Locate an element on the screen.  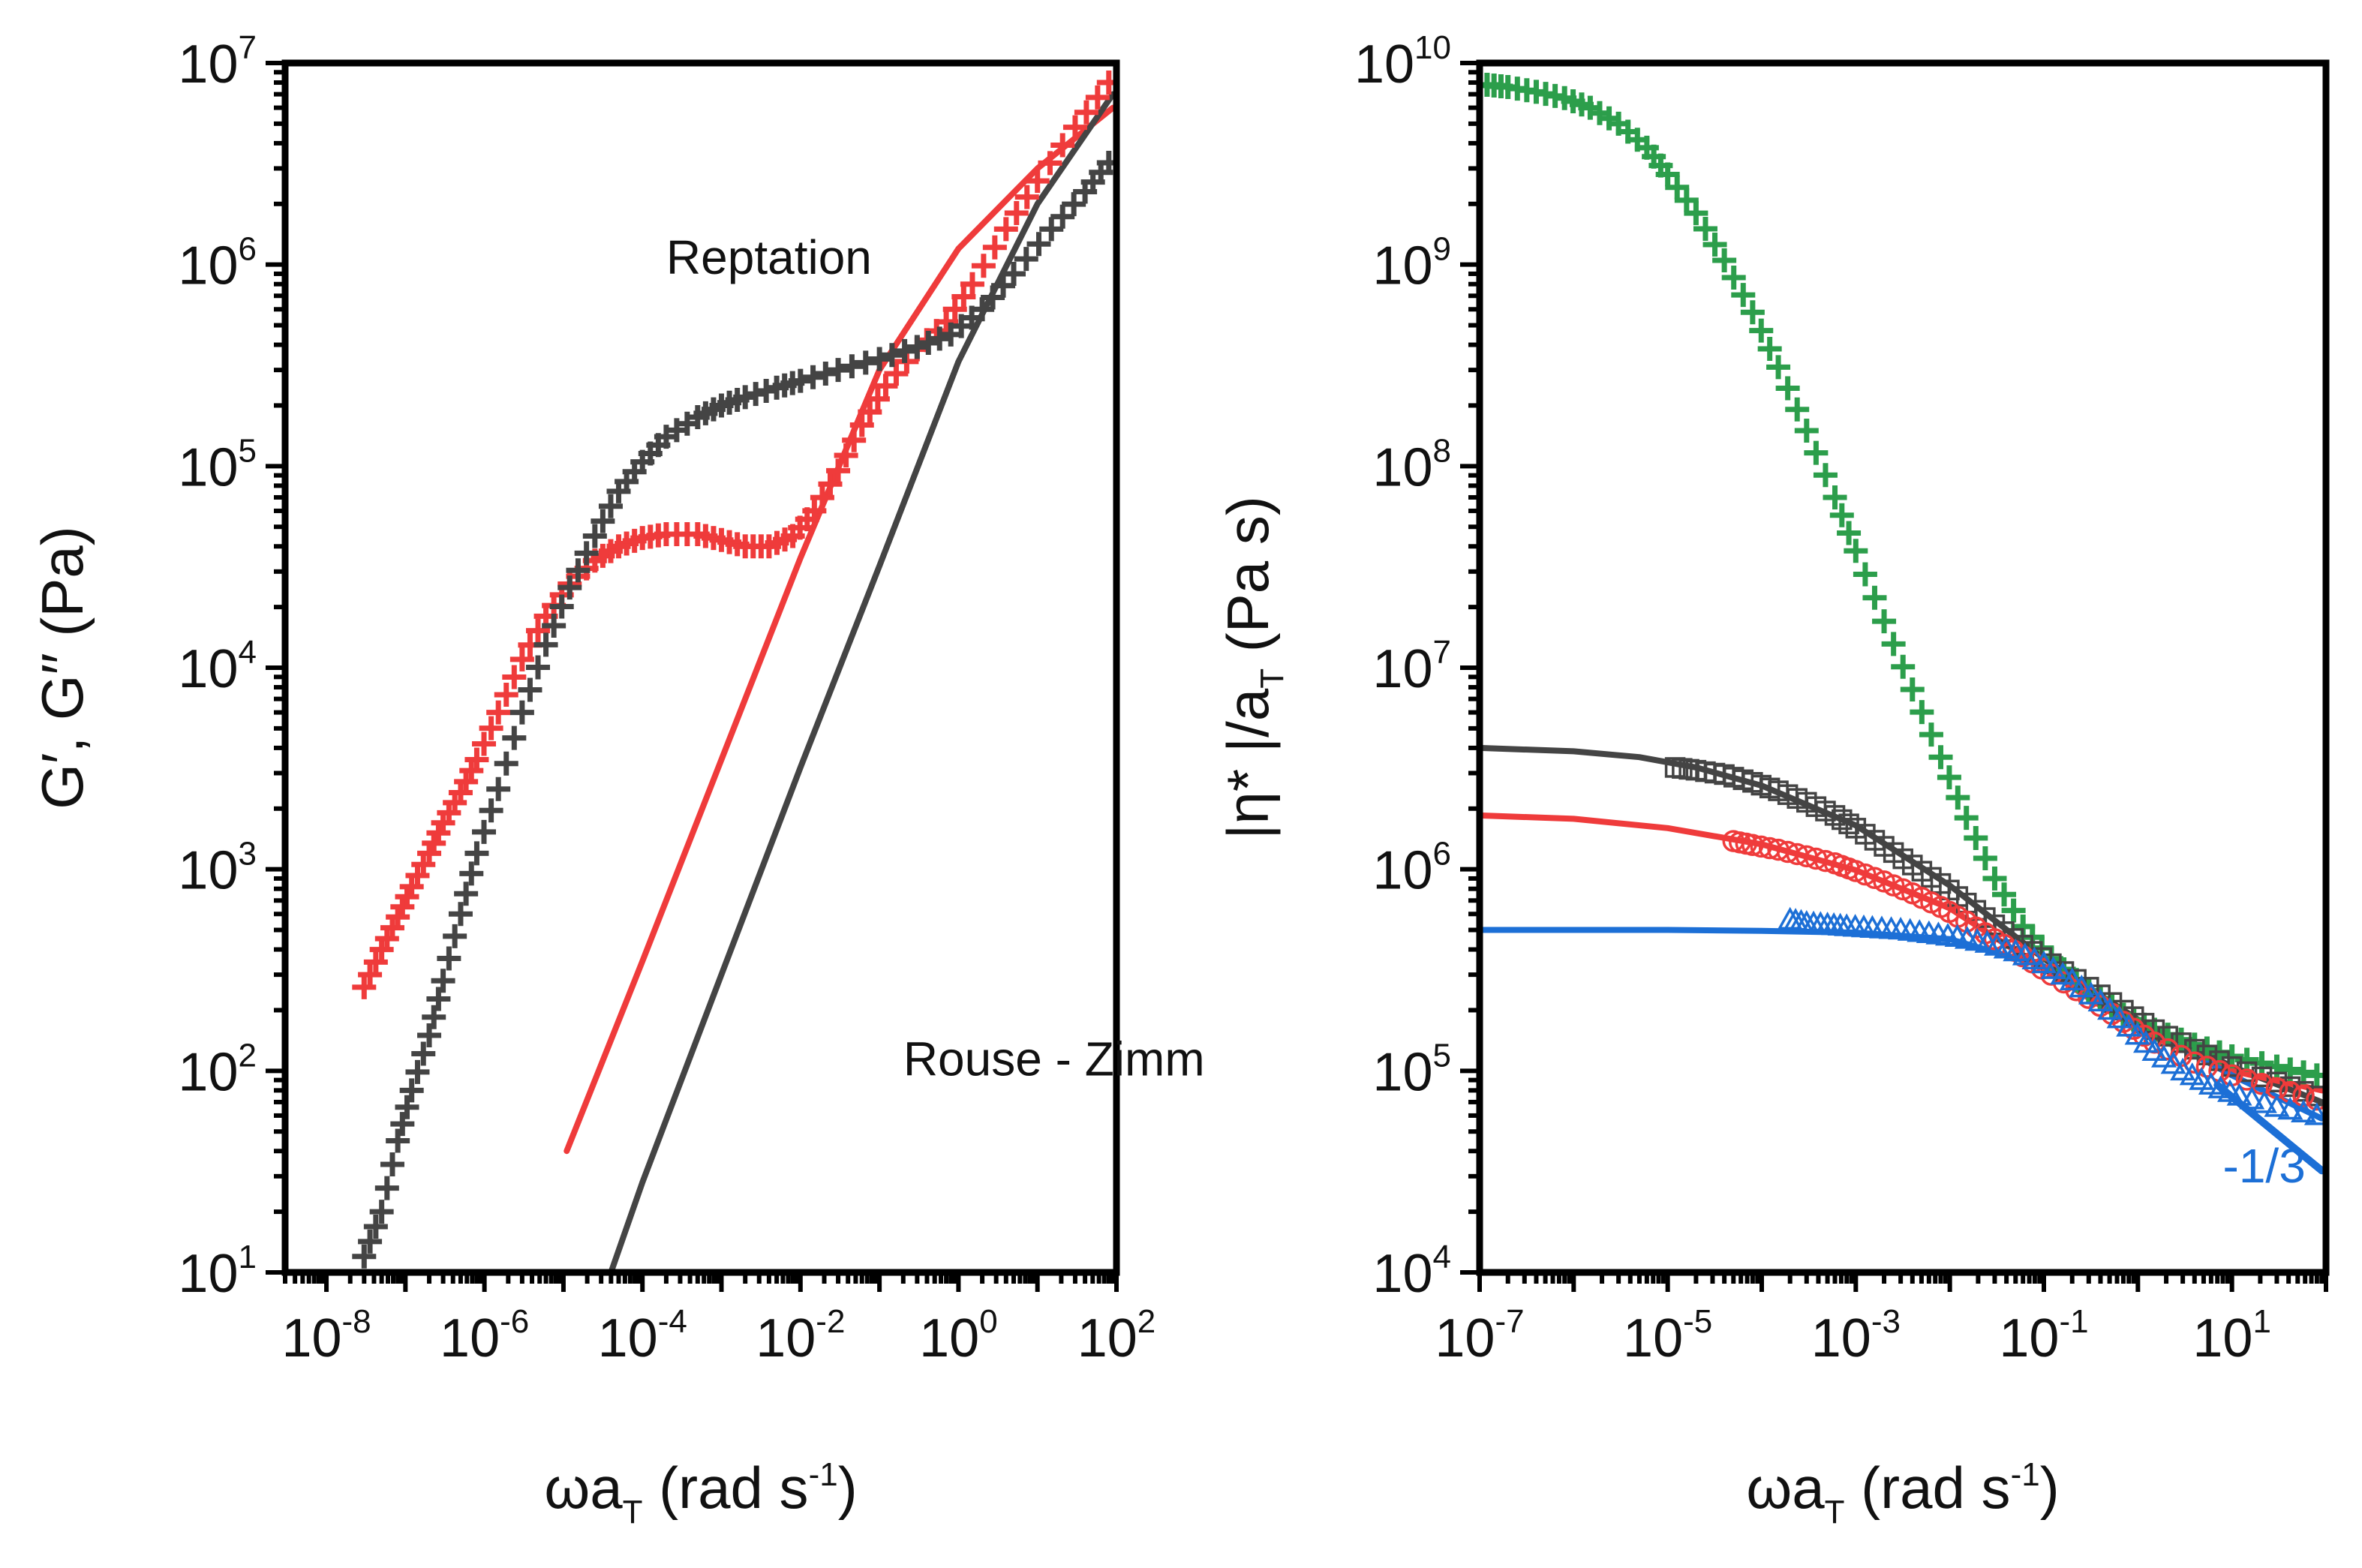
y-tick-label: 10¹ is located at coordinates (217, 1272).